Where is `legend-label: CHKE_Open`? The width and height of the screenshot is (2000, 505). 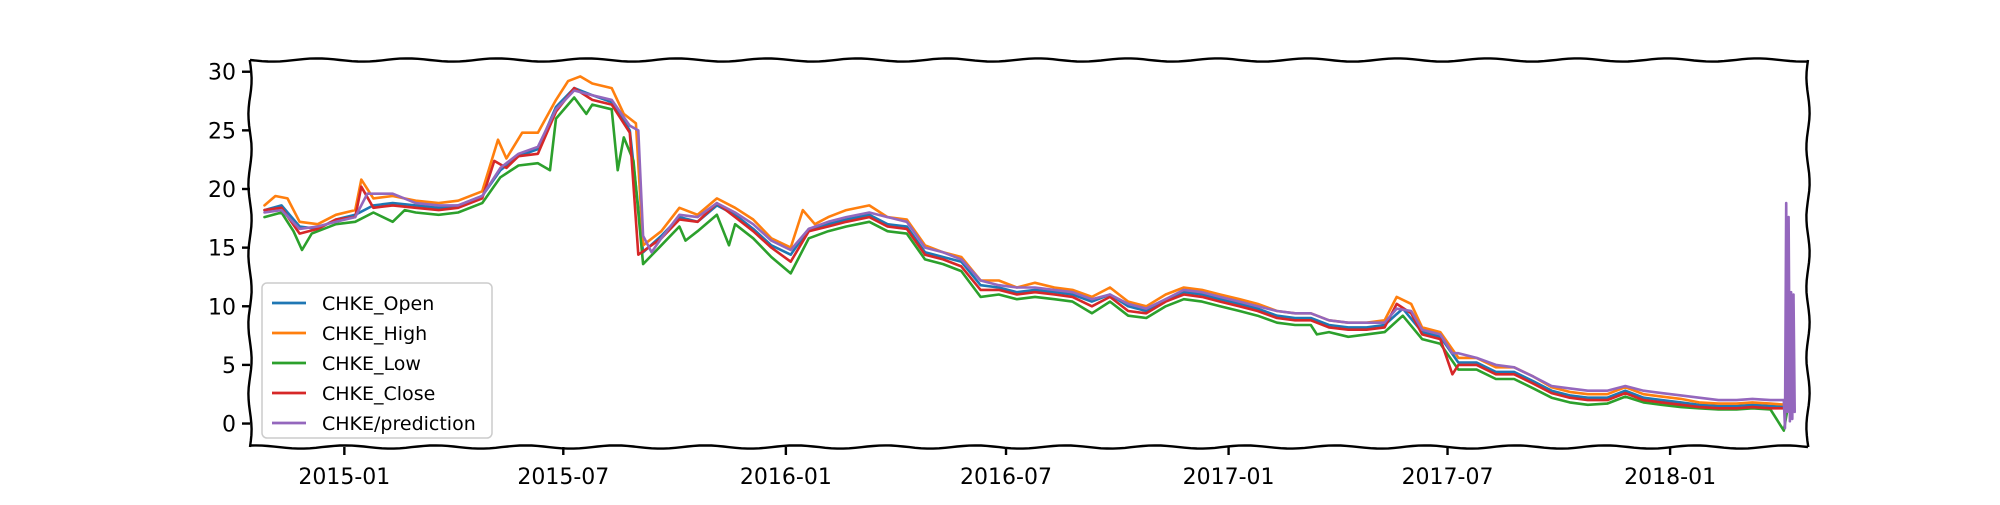 legend-label: CHKE_Open is located at coordinates (378, 304).